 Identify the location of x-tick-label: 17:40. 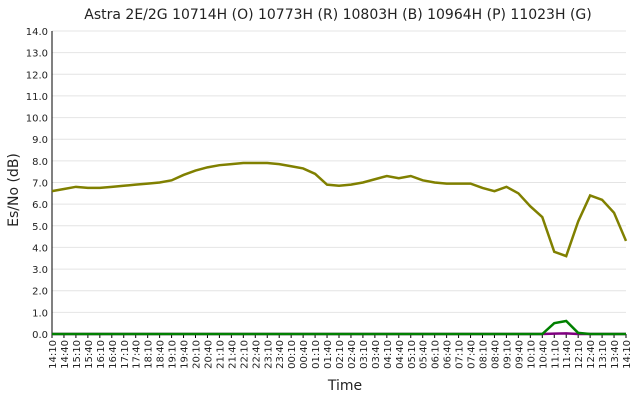
(137, 354).